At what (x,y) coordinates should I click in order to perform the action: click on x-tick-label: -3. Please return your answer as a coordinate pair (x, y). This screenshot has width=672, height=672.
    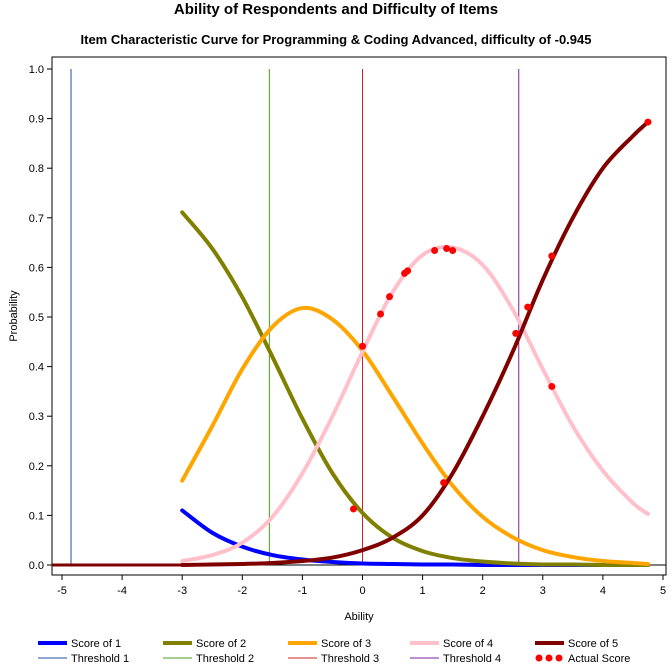
    Looking at the image, I should click on (182, 591).